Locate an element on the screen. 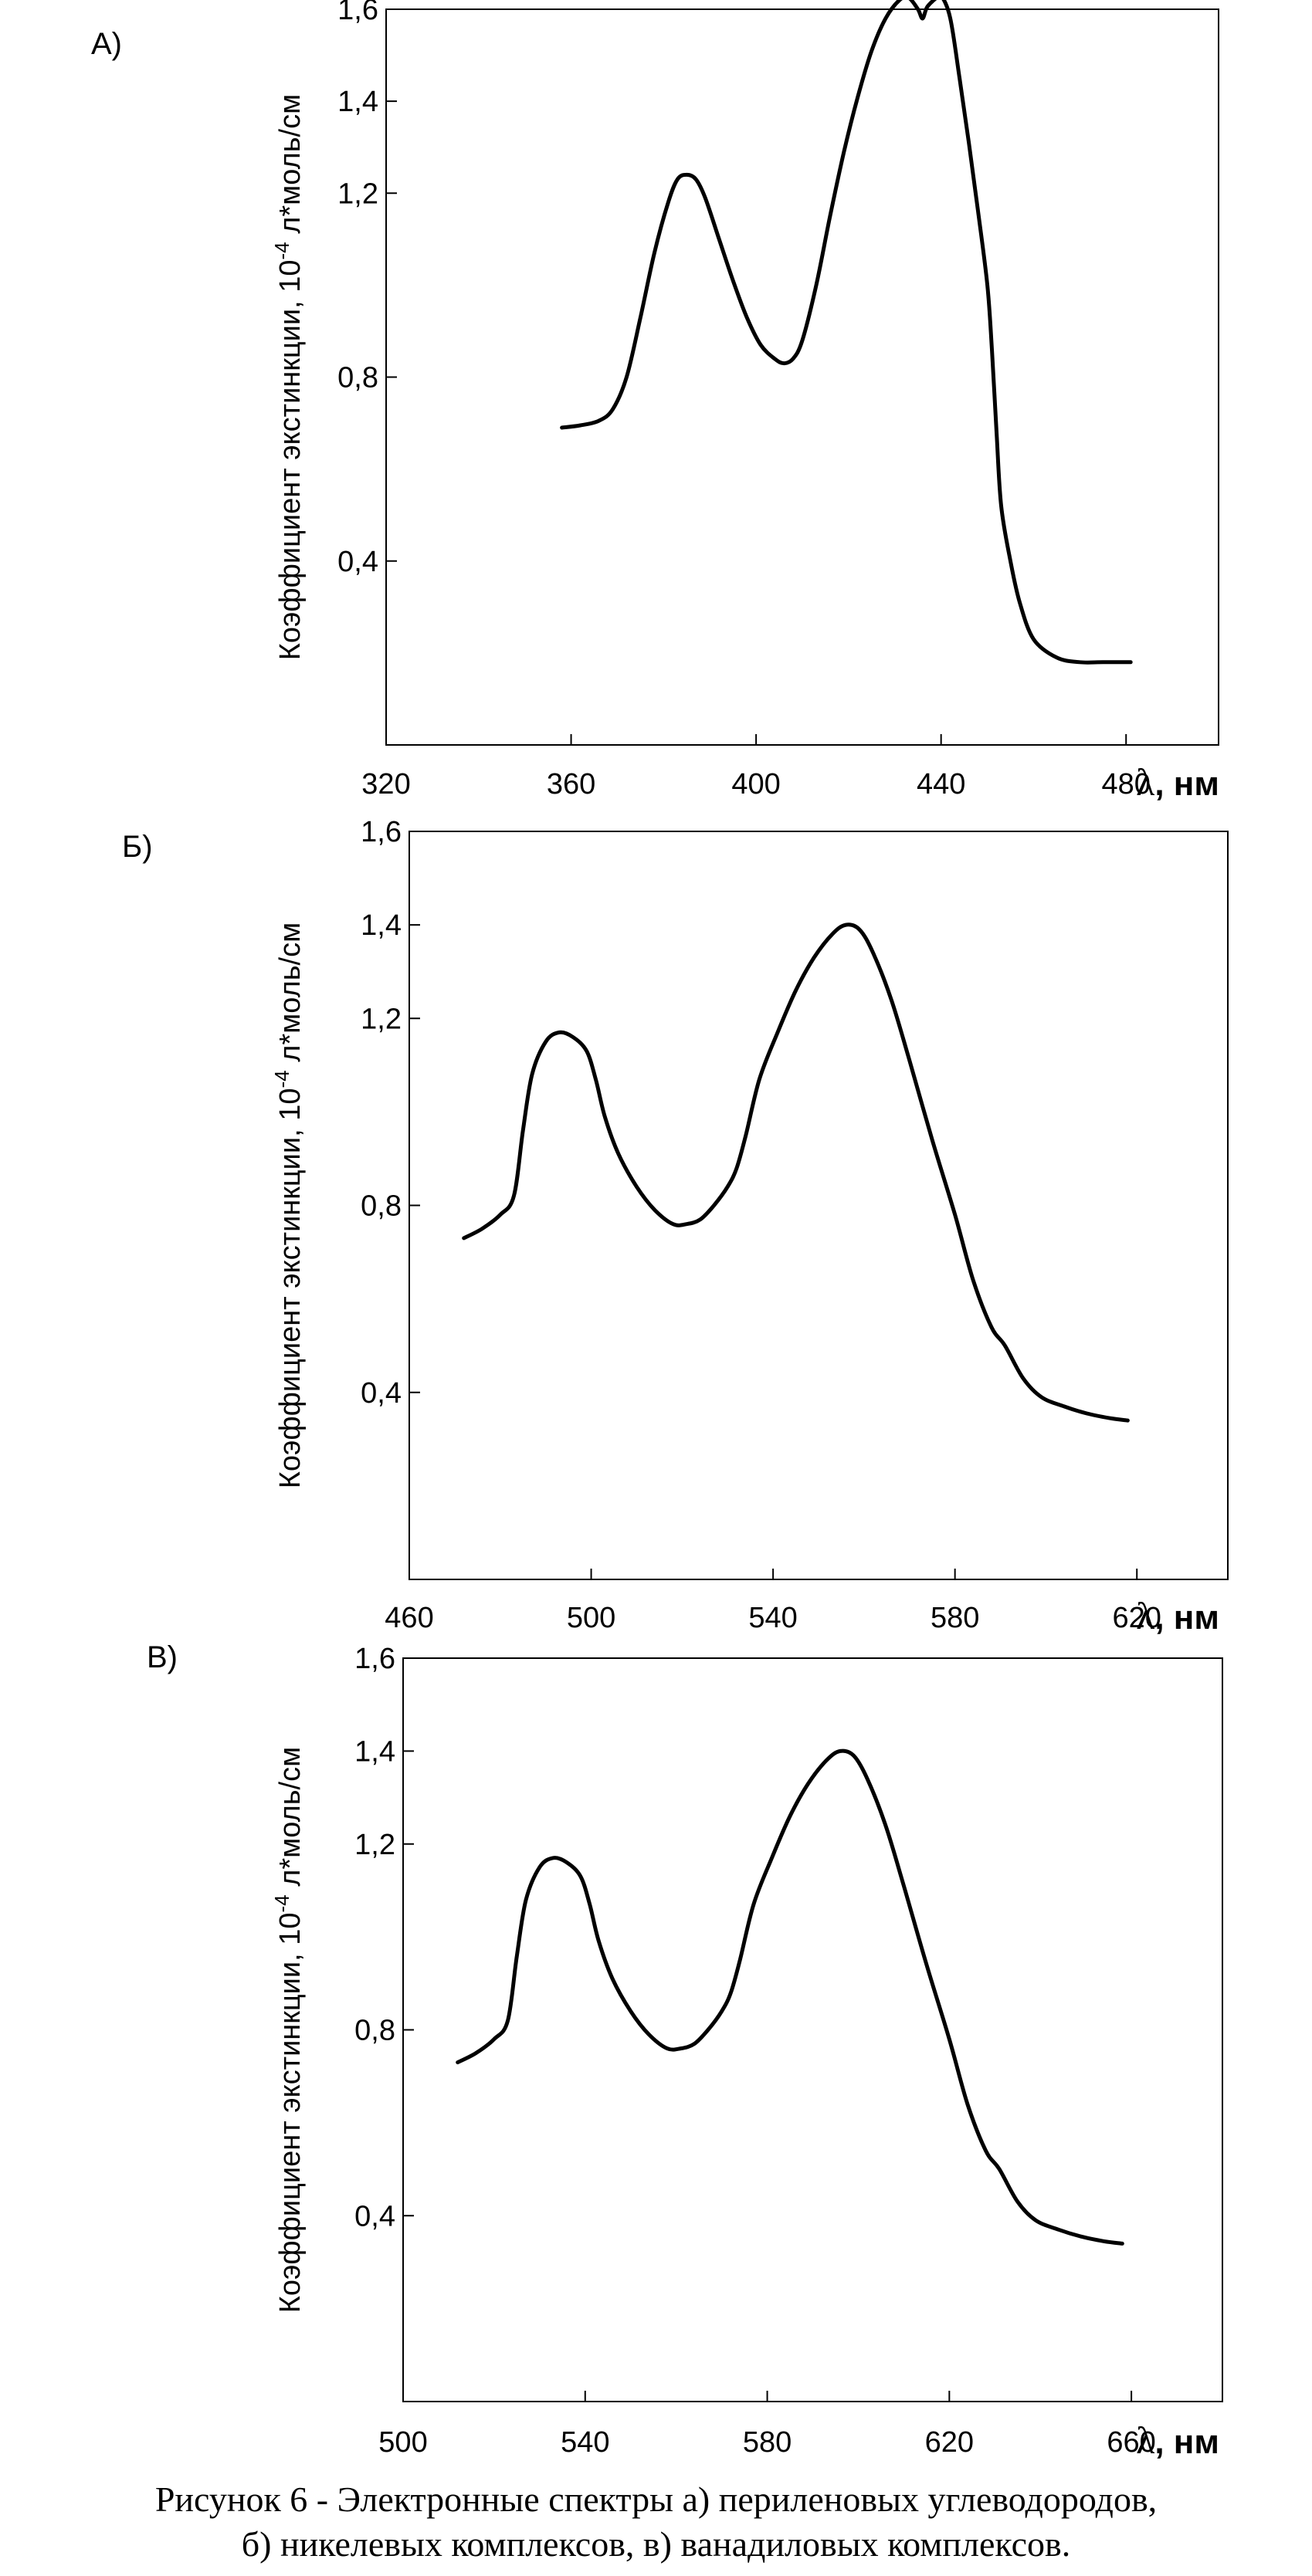  x-tick-label: 460 is located at coordinates (409, 1618).